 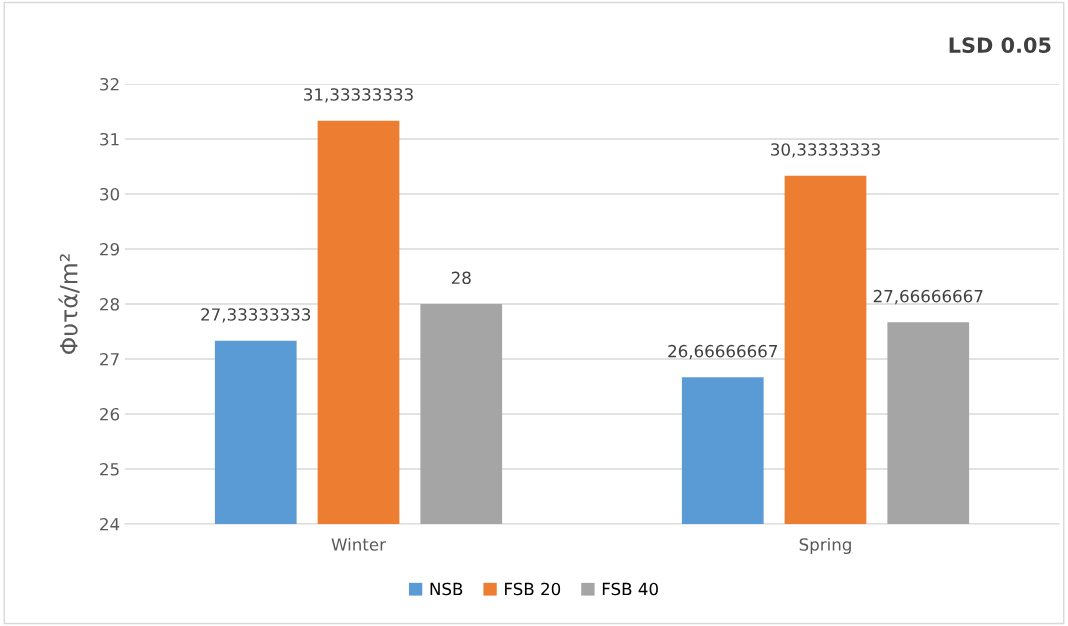 I want to click on y-tick-label: 30, so click(x=110, y=194).